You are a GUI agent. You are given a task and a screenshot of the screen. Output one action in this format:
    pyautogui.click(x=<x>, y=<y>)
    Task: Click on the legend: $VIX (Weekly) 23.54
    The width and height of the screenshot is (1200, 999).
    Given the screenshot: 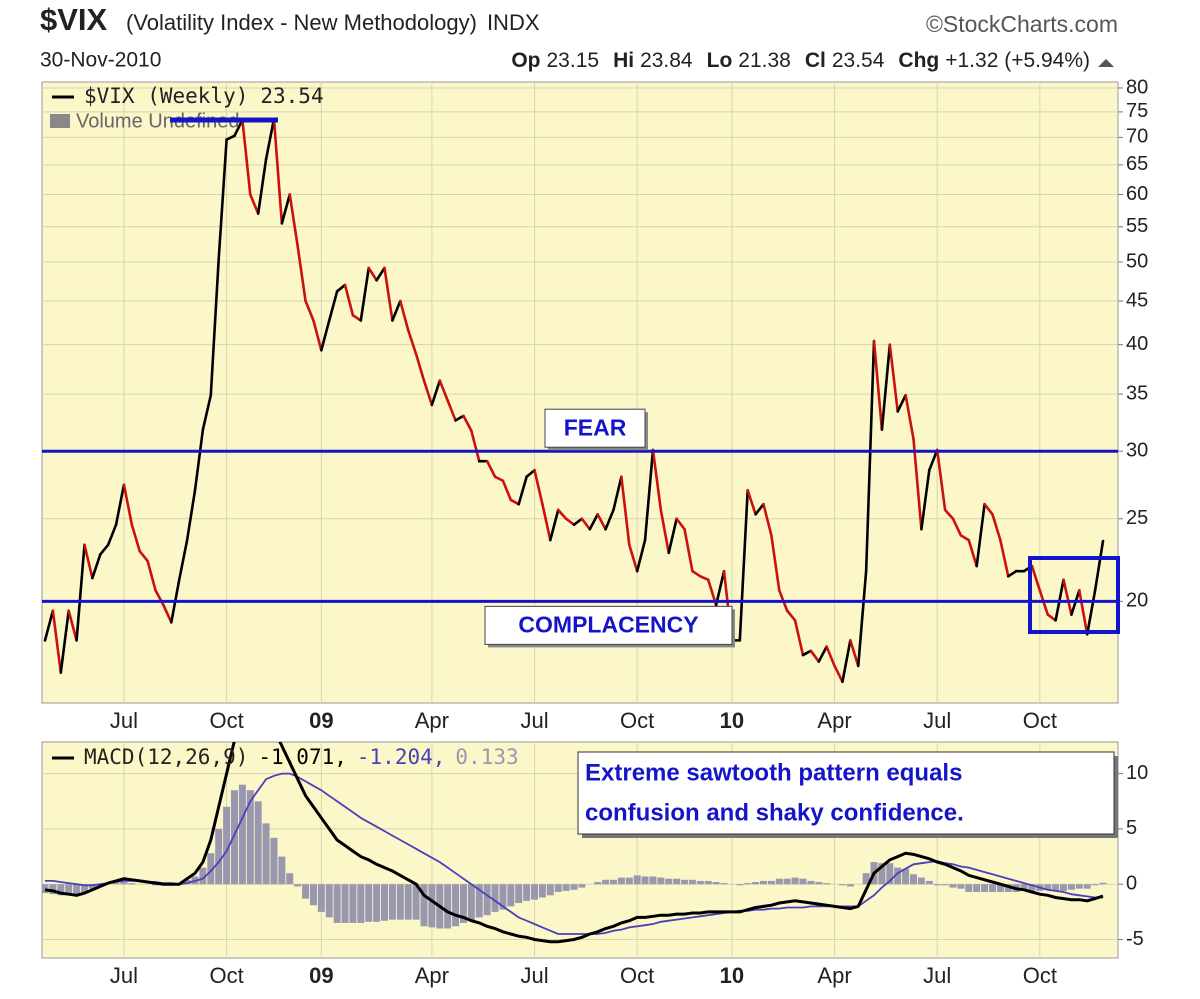 What is the action you would take?
    pyautogui.click(x=204, y=96)
    